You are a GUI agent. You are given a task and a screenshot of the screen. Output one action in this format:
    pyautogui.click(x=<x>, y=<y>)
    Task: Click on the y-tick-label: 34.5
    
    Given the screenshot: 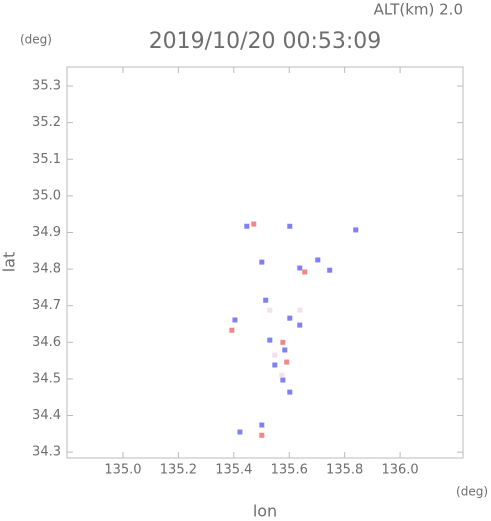 What is the action you would take?
    pyautogui.click(x=46, y=378)
    